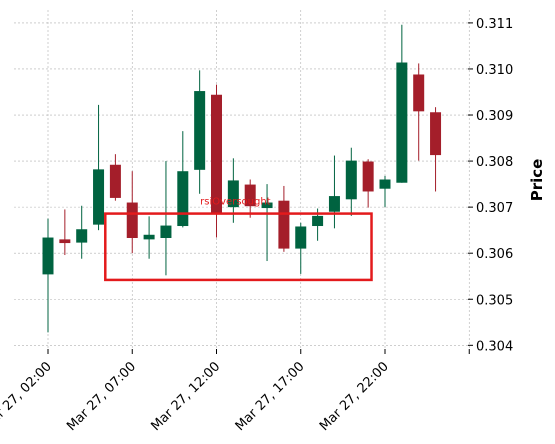  What do you see at coordinates (494, 70) in the screenshot?
I see `y-tick-label: 0.310` at bounding box center [494, 70].